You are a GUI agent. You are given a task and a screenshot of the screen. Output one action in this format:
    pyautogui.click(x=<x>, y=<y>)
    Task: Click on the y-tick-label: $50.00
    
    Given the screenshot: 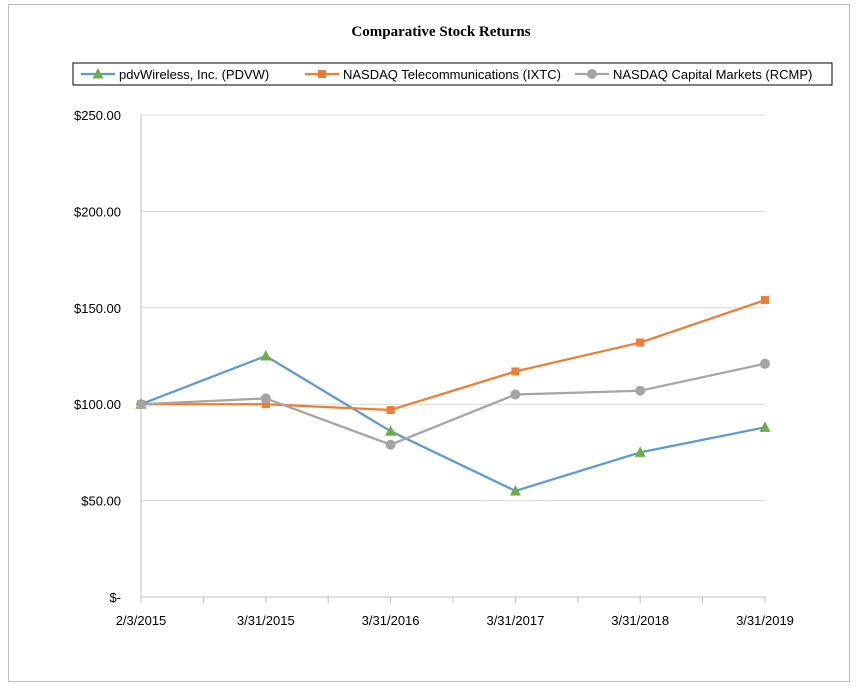 What is the action you would take?
    pyautogui.click(x=101, y=501)
    